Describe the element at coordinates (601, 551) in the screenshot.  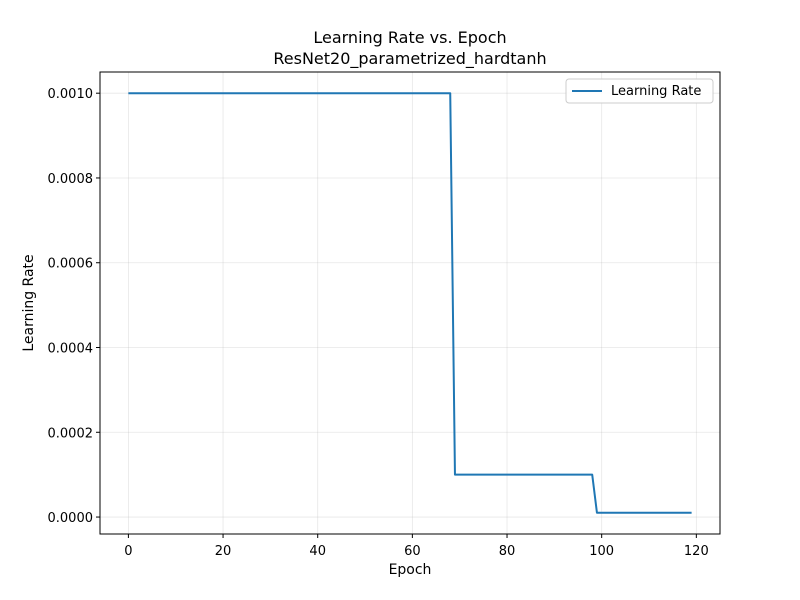
I see `x-tick-label: 100` at that location.